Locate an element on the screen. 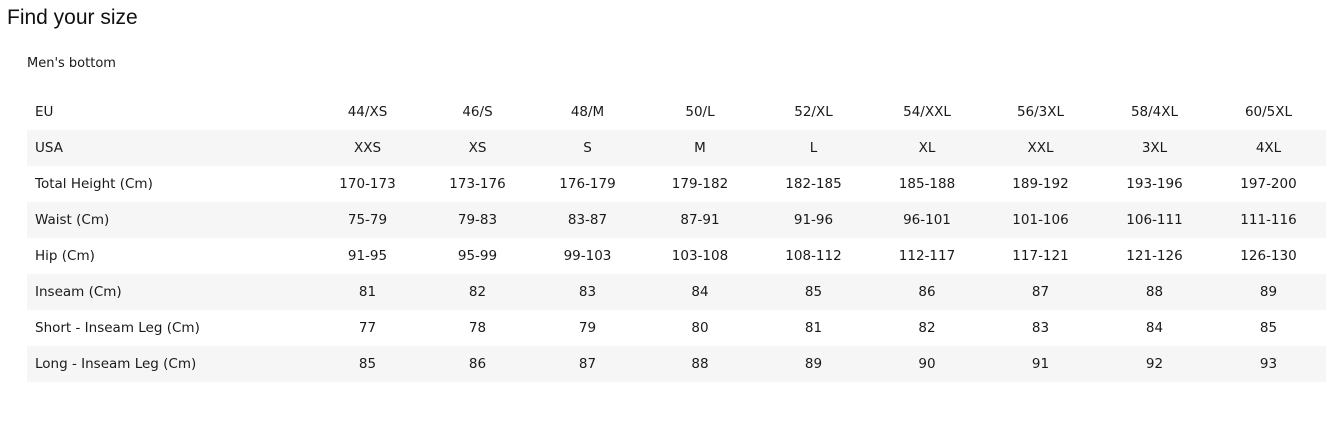 This screenshot has height=432, width=1336. table-cell: 121-126 is located at coordinates (1154, 256).